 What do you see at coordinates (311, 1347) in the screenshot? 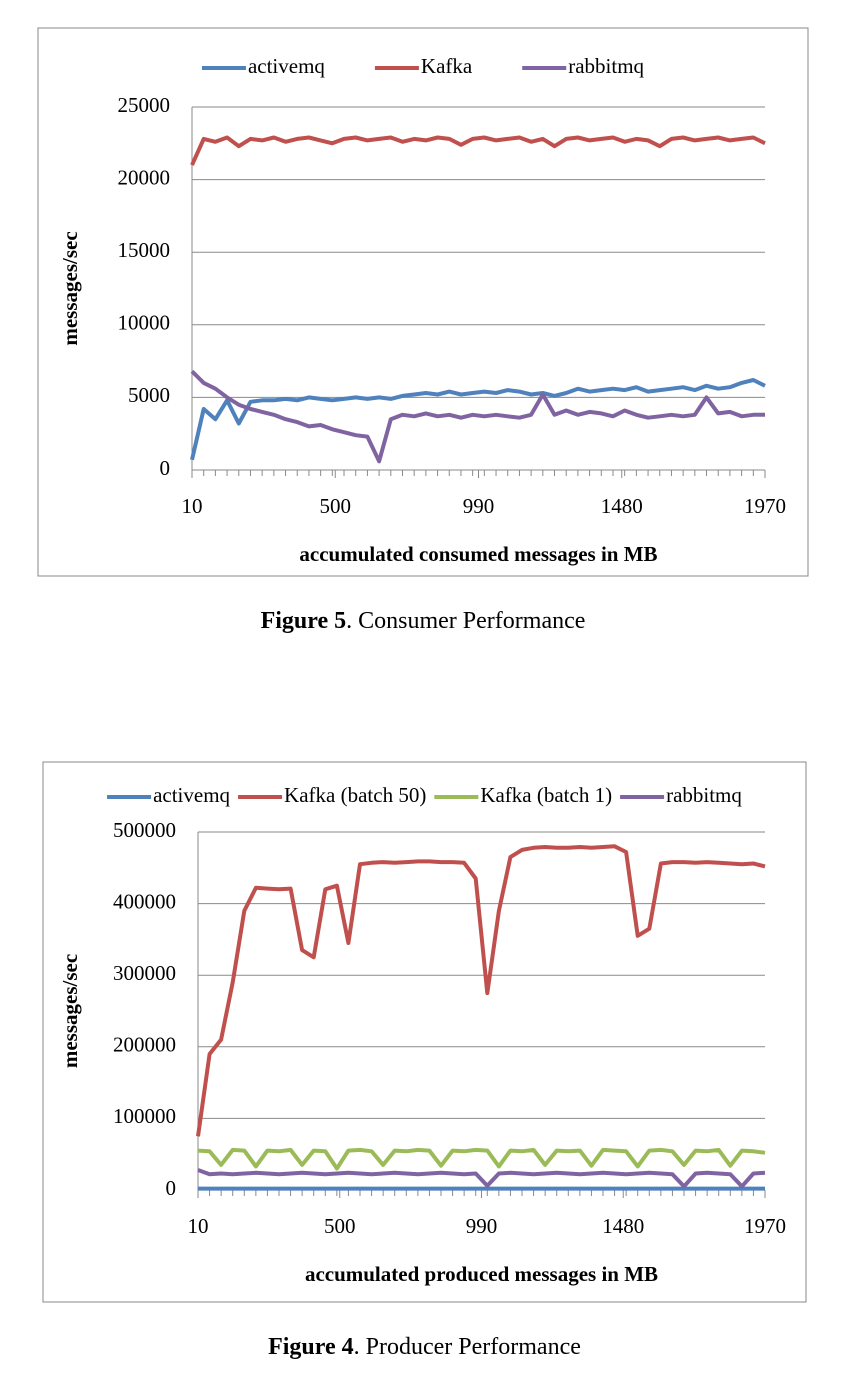
I see `caption-figure: Figure 4` at bounding box center [311, 1347].